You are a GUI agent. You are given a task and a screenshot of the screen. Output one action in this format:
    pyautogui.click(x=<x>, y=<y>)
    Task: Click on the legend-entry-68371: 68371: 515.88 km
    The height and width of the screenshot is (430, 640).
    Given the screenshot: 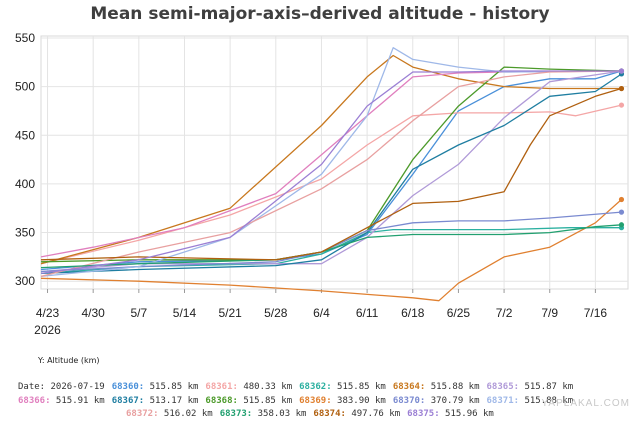 What is the action you would take?
    pyautogui.click(x=530, y=402)
    